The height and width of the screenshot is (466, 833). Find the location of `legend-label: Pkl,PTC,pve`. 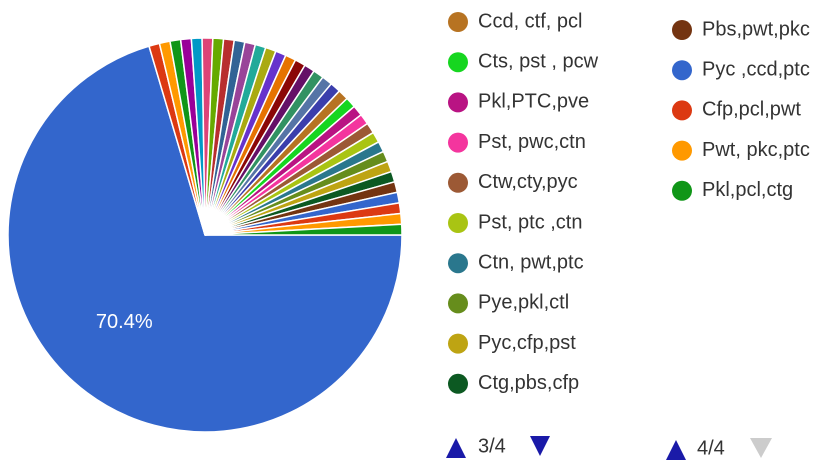

legend-label: Pkl,PTC,pve is located at coordinates (533, 102).